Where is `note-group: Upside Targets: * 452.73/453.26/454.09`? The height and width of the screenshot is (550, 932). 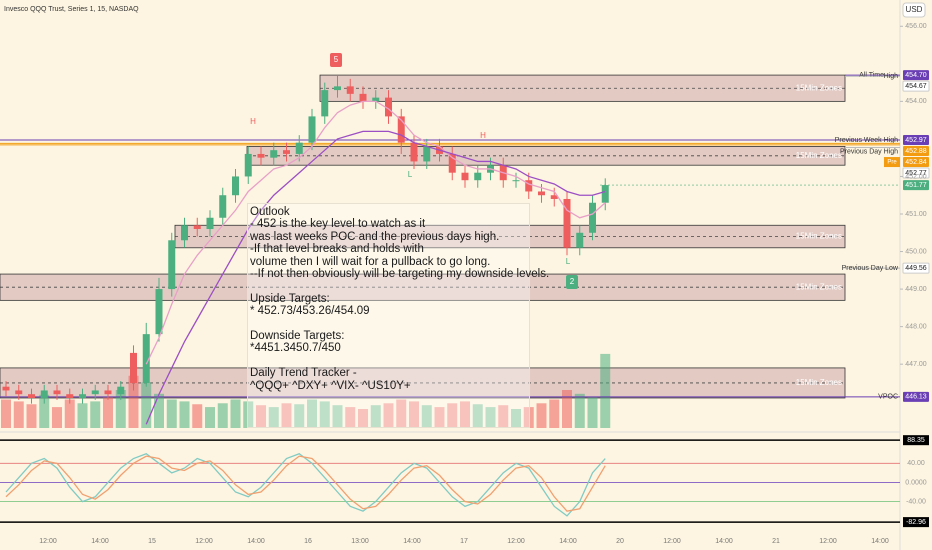
note-group: Upside Targets: * 452.73/453.26/454.09 is located at coordinates (388, 305).